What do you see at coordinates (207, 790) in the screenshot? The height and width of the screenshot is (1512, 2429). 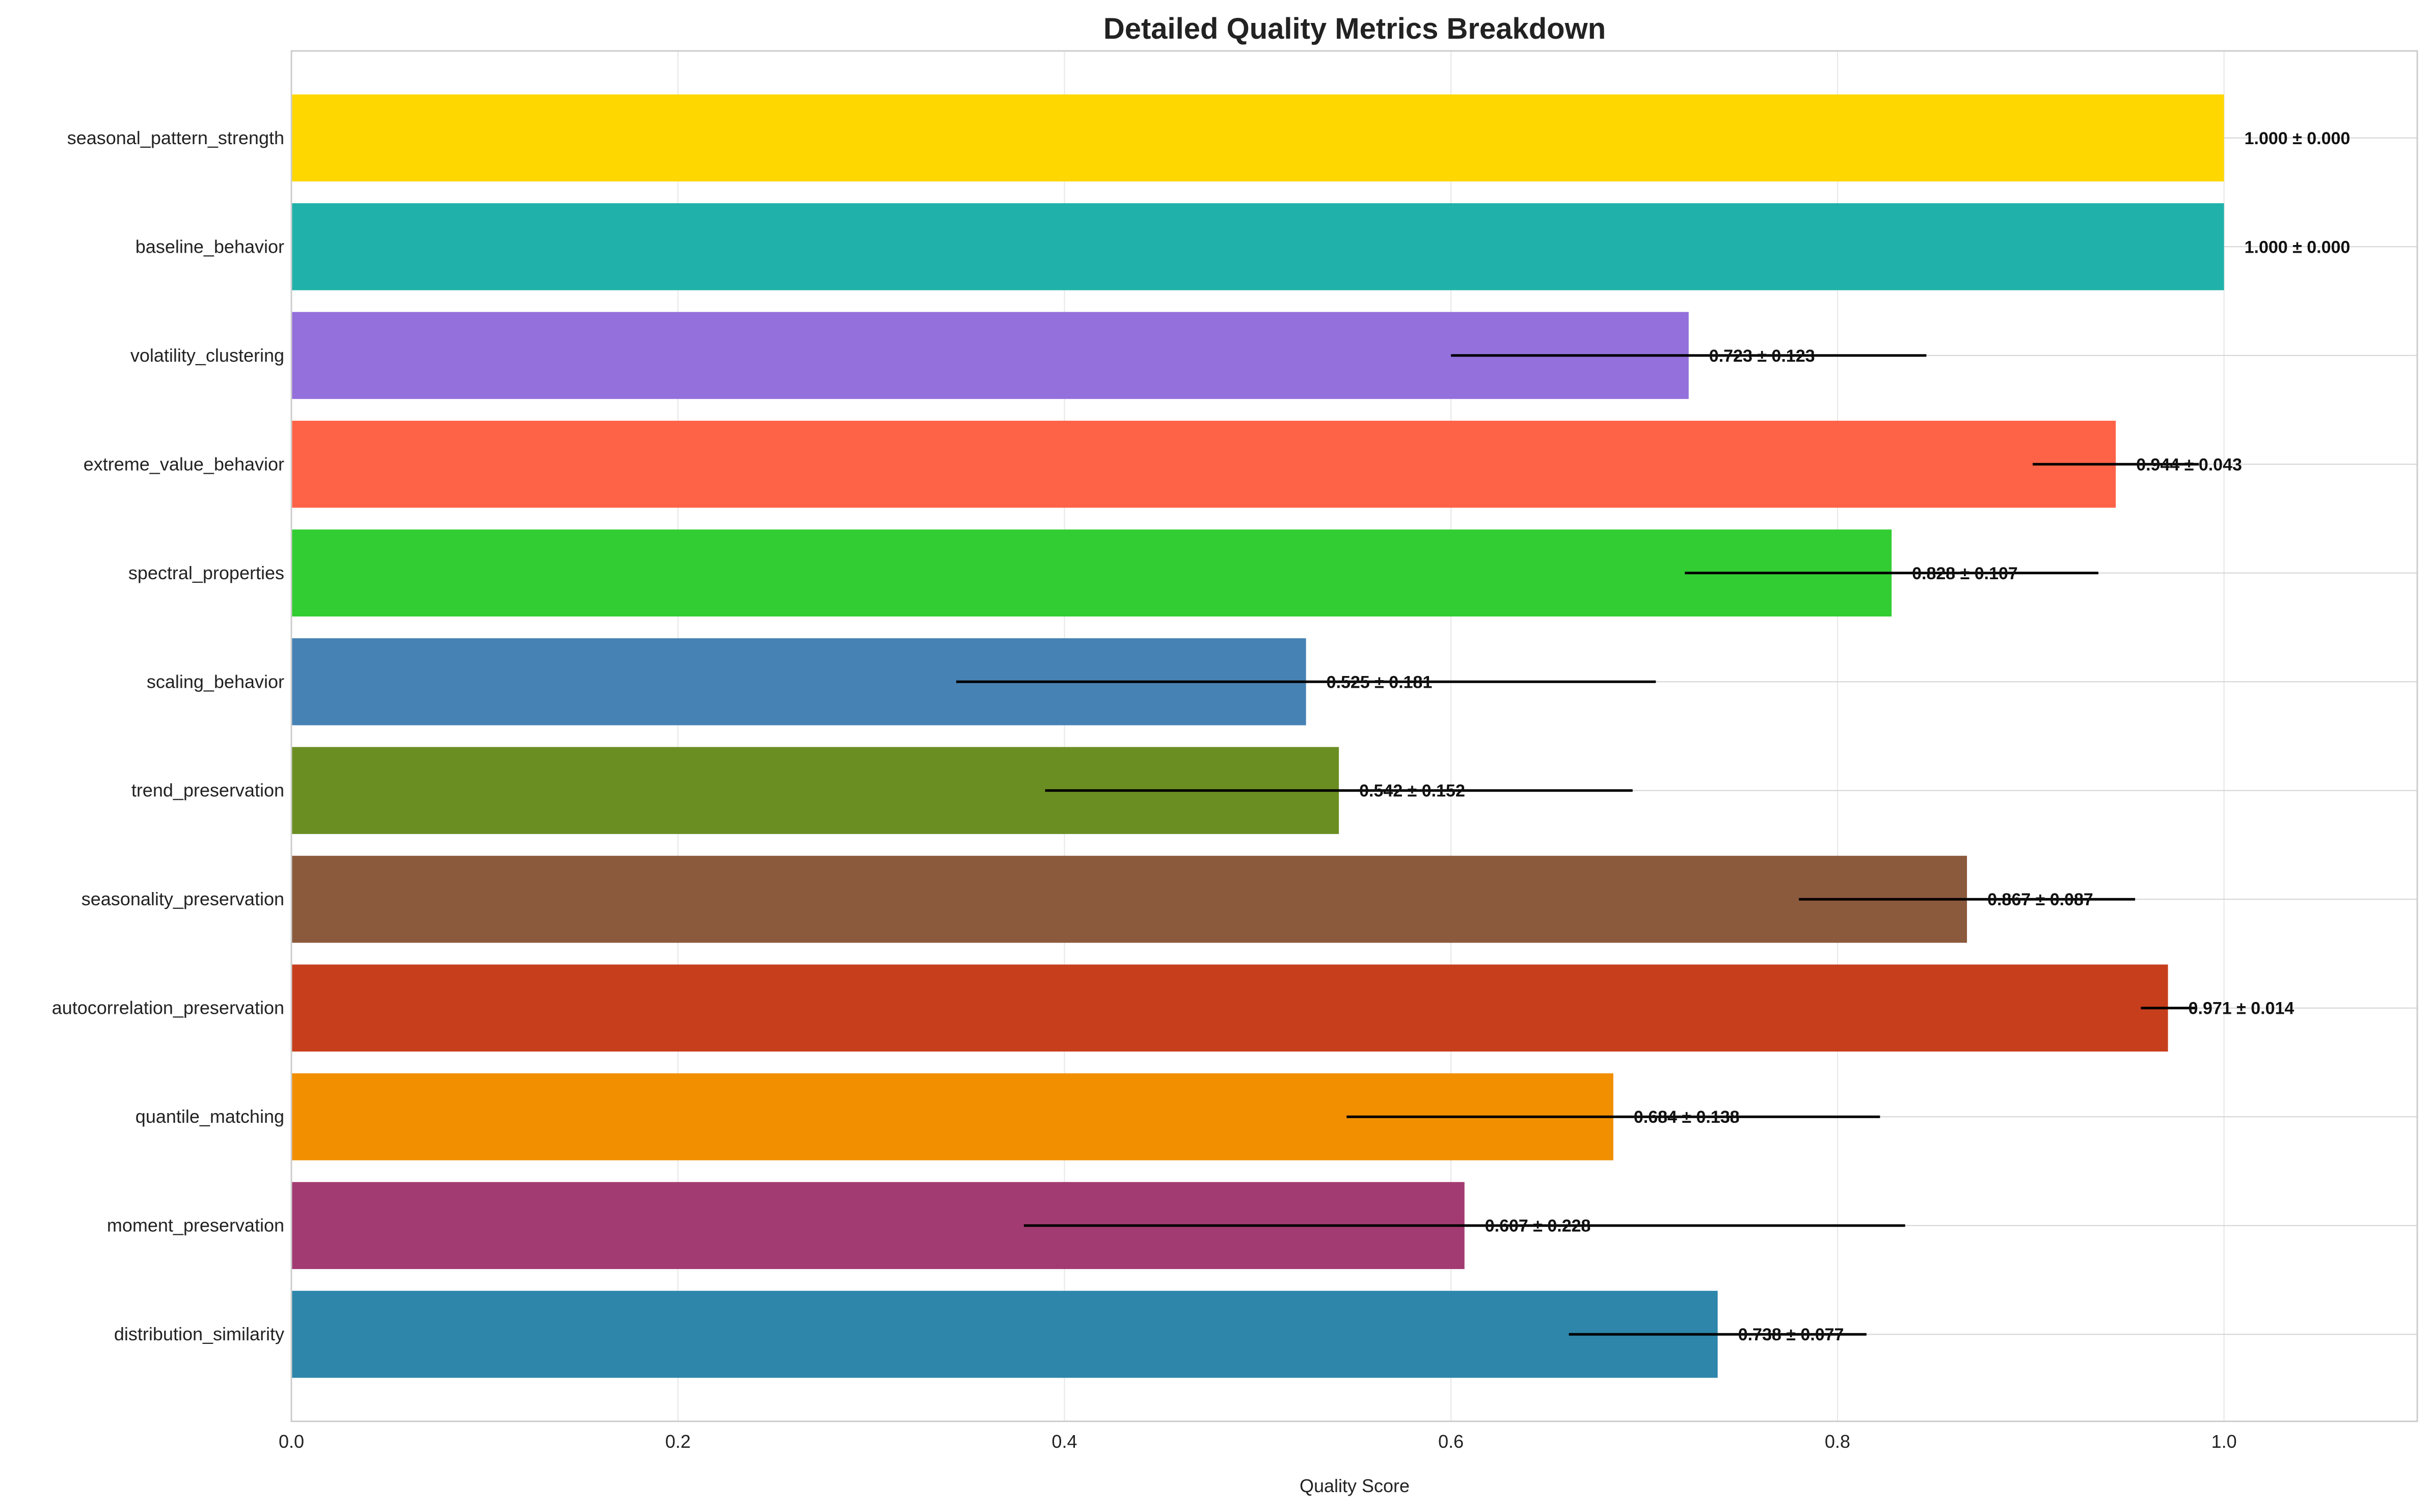 I see `category-label: trend_preservation` at bounding box center [207, 790].